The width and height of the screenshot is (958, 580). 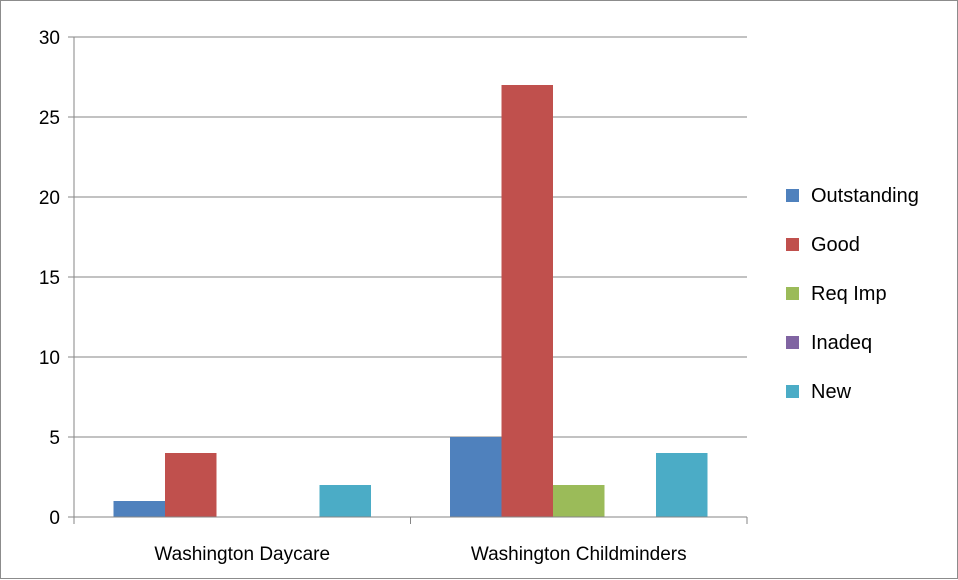 What do you see at coordinates (835, 245) in the screenshot?
I see `legend-label: Good` at bounding box center [835, 245].